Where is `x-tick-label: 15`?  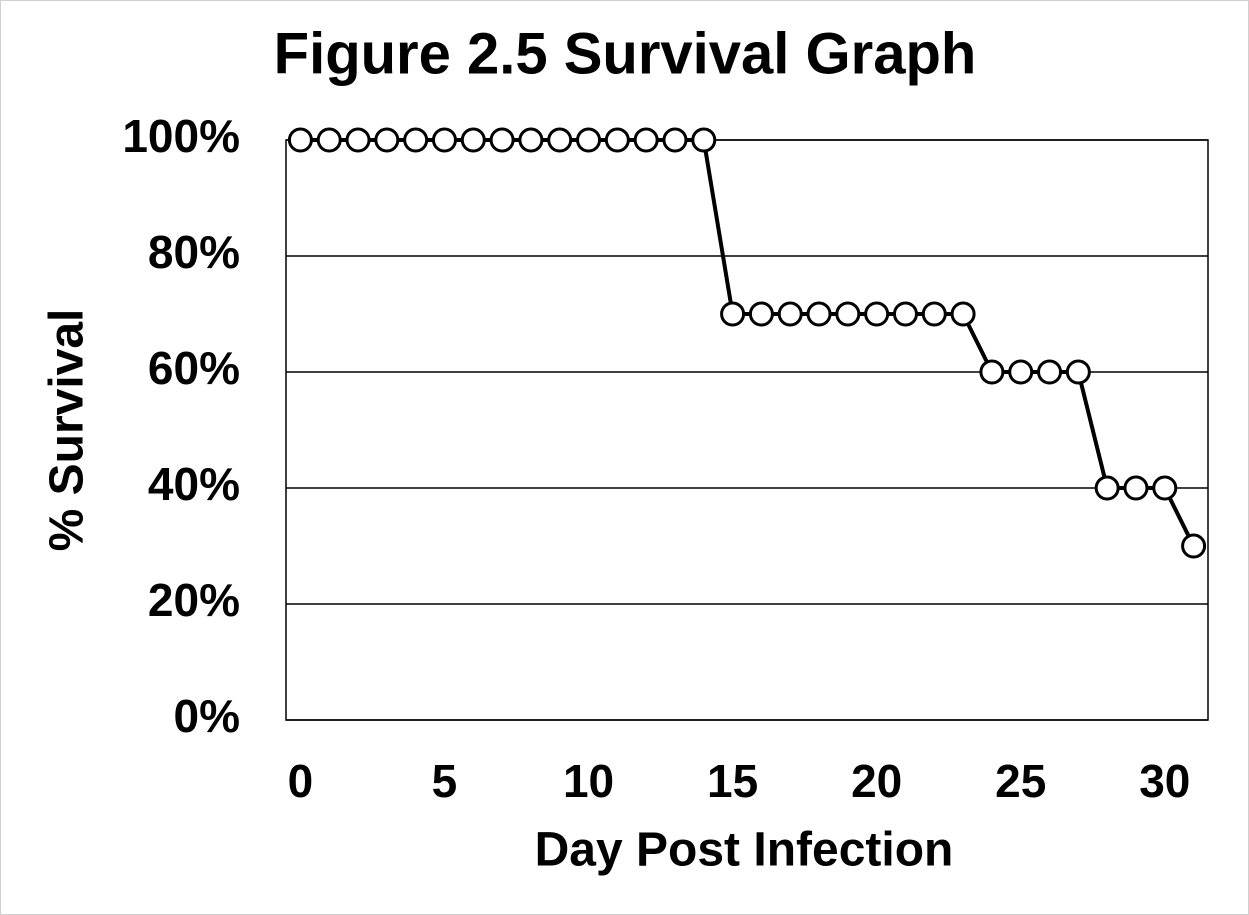
x-tick-label: 15 is located at coordinates (732, 781).